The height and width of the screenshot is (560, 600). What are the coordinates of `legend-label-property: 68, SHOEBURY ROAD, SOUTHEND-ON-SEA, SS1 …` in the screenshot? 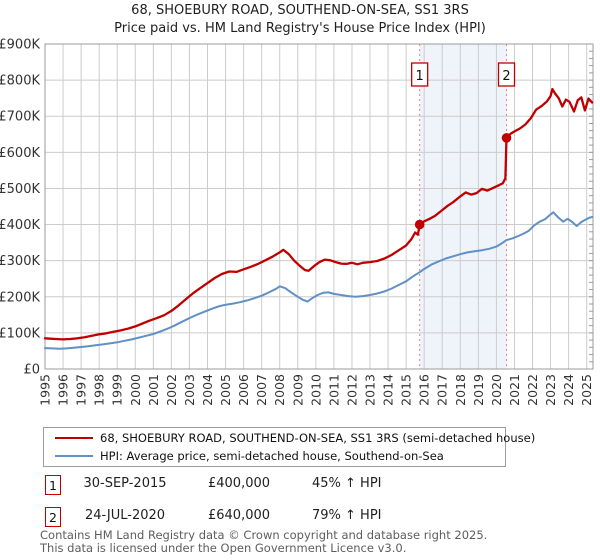 It's located at (318, 438).